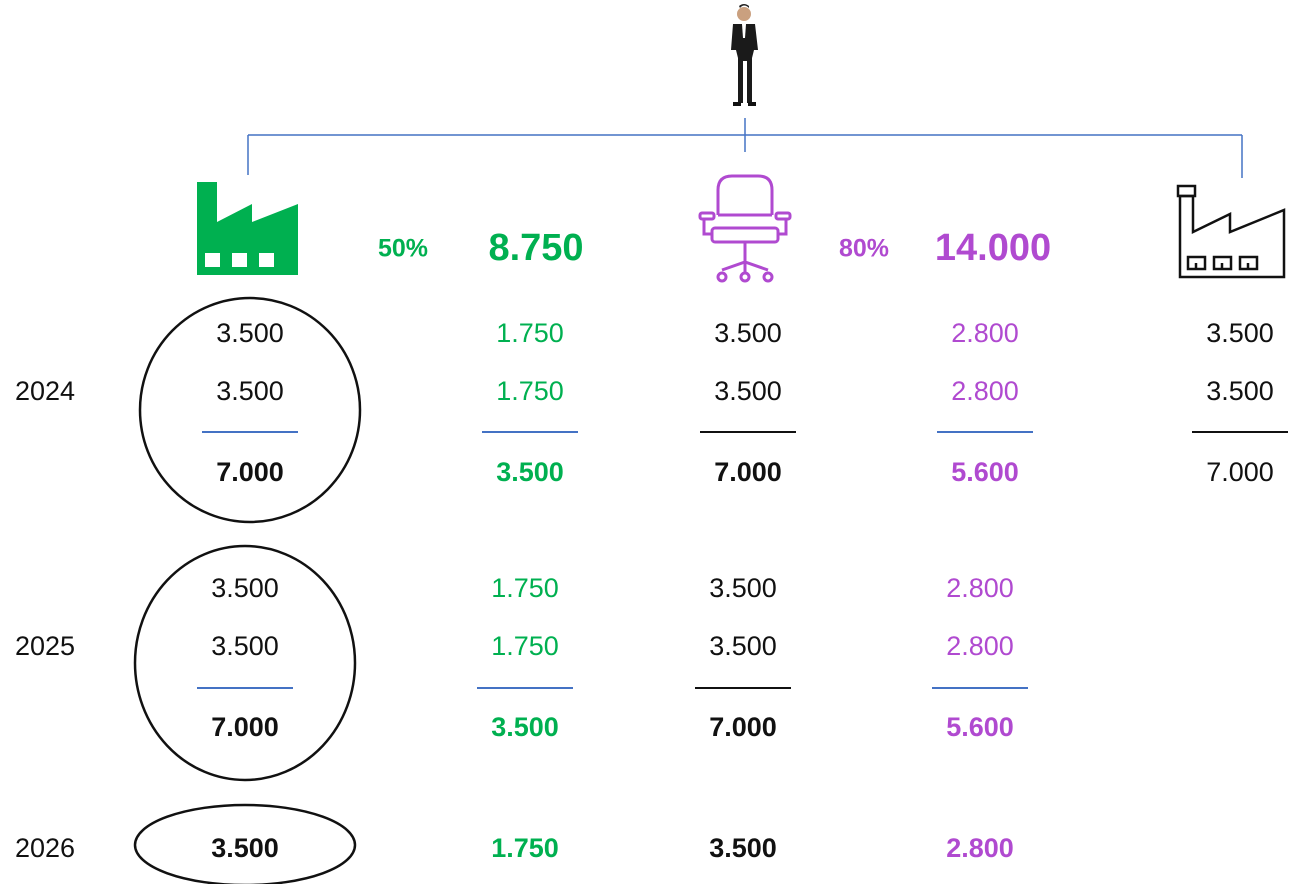 Image resolution: width=1290 pixels, height=884 pixels. What do you see at coordinates (980, 848) in the screenshot?
I see `sum: 2.800` at bounding box center [980, 848].